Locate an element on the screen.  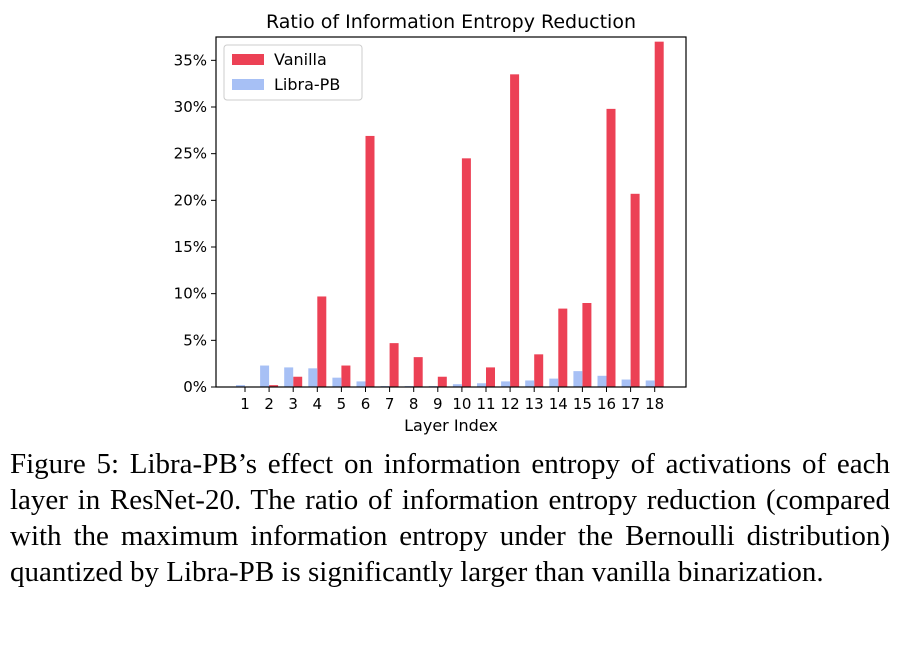
y-tick-label: 30% is located at coordinates (190, 107).